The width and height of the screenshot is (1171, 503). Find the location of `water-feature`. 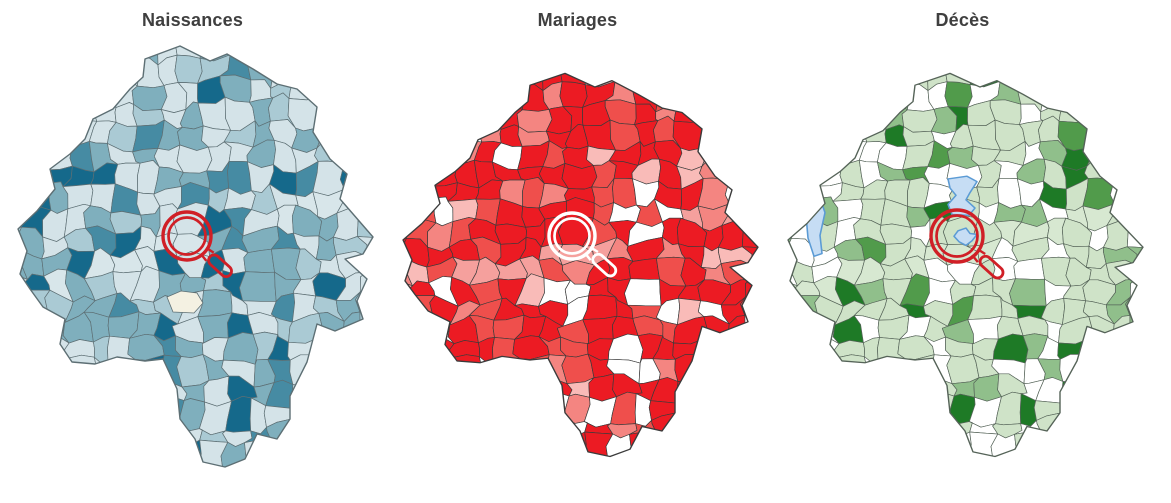

water-feature is located at coordinates (965, 237).